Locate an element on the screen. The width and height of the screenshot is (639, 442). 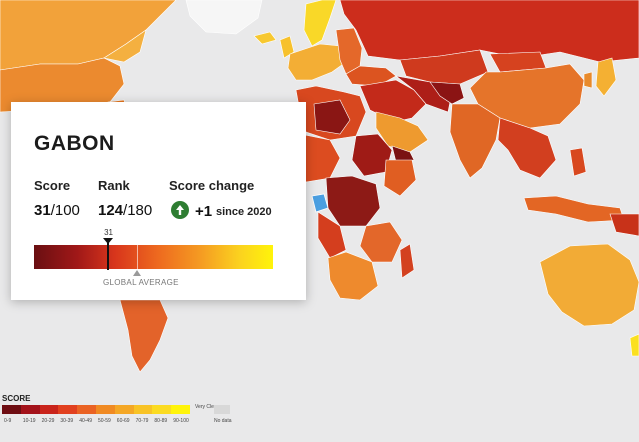
legend-range-label: 10-19 is located at coordinates (29, 421).